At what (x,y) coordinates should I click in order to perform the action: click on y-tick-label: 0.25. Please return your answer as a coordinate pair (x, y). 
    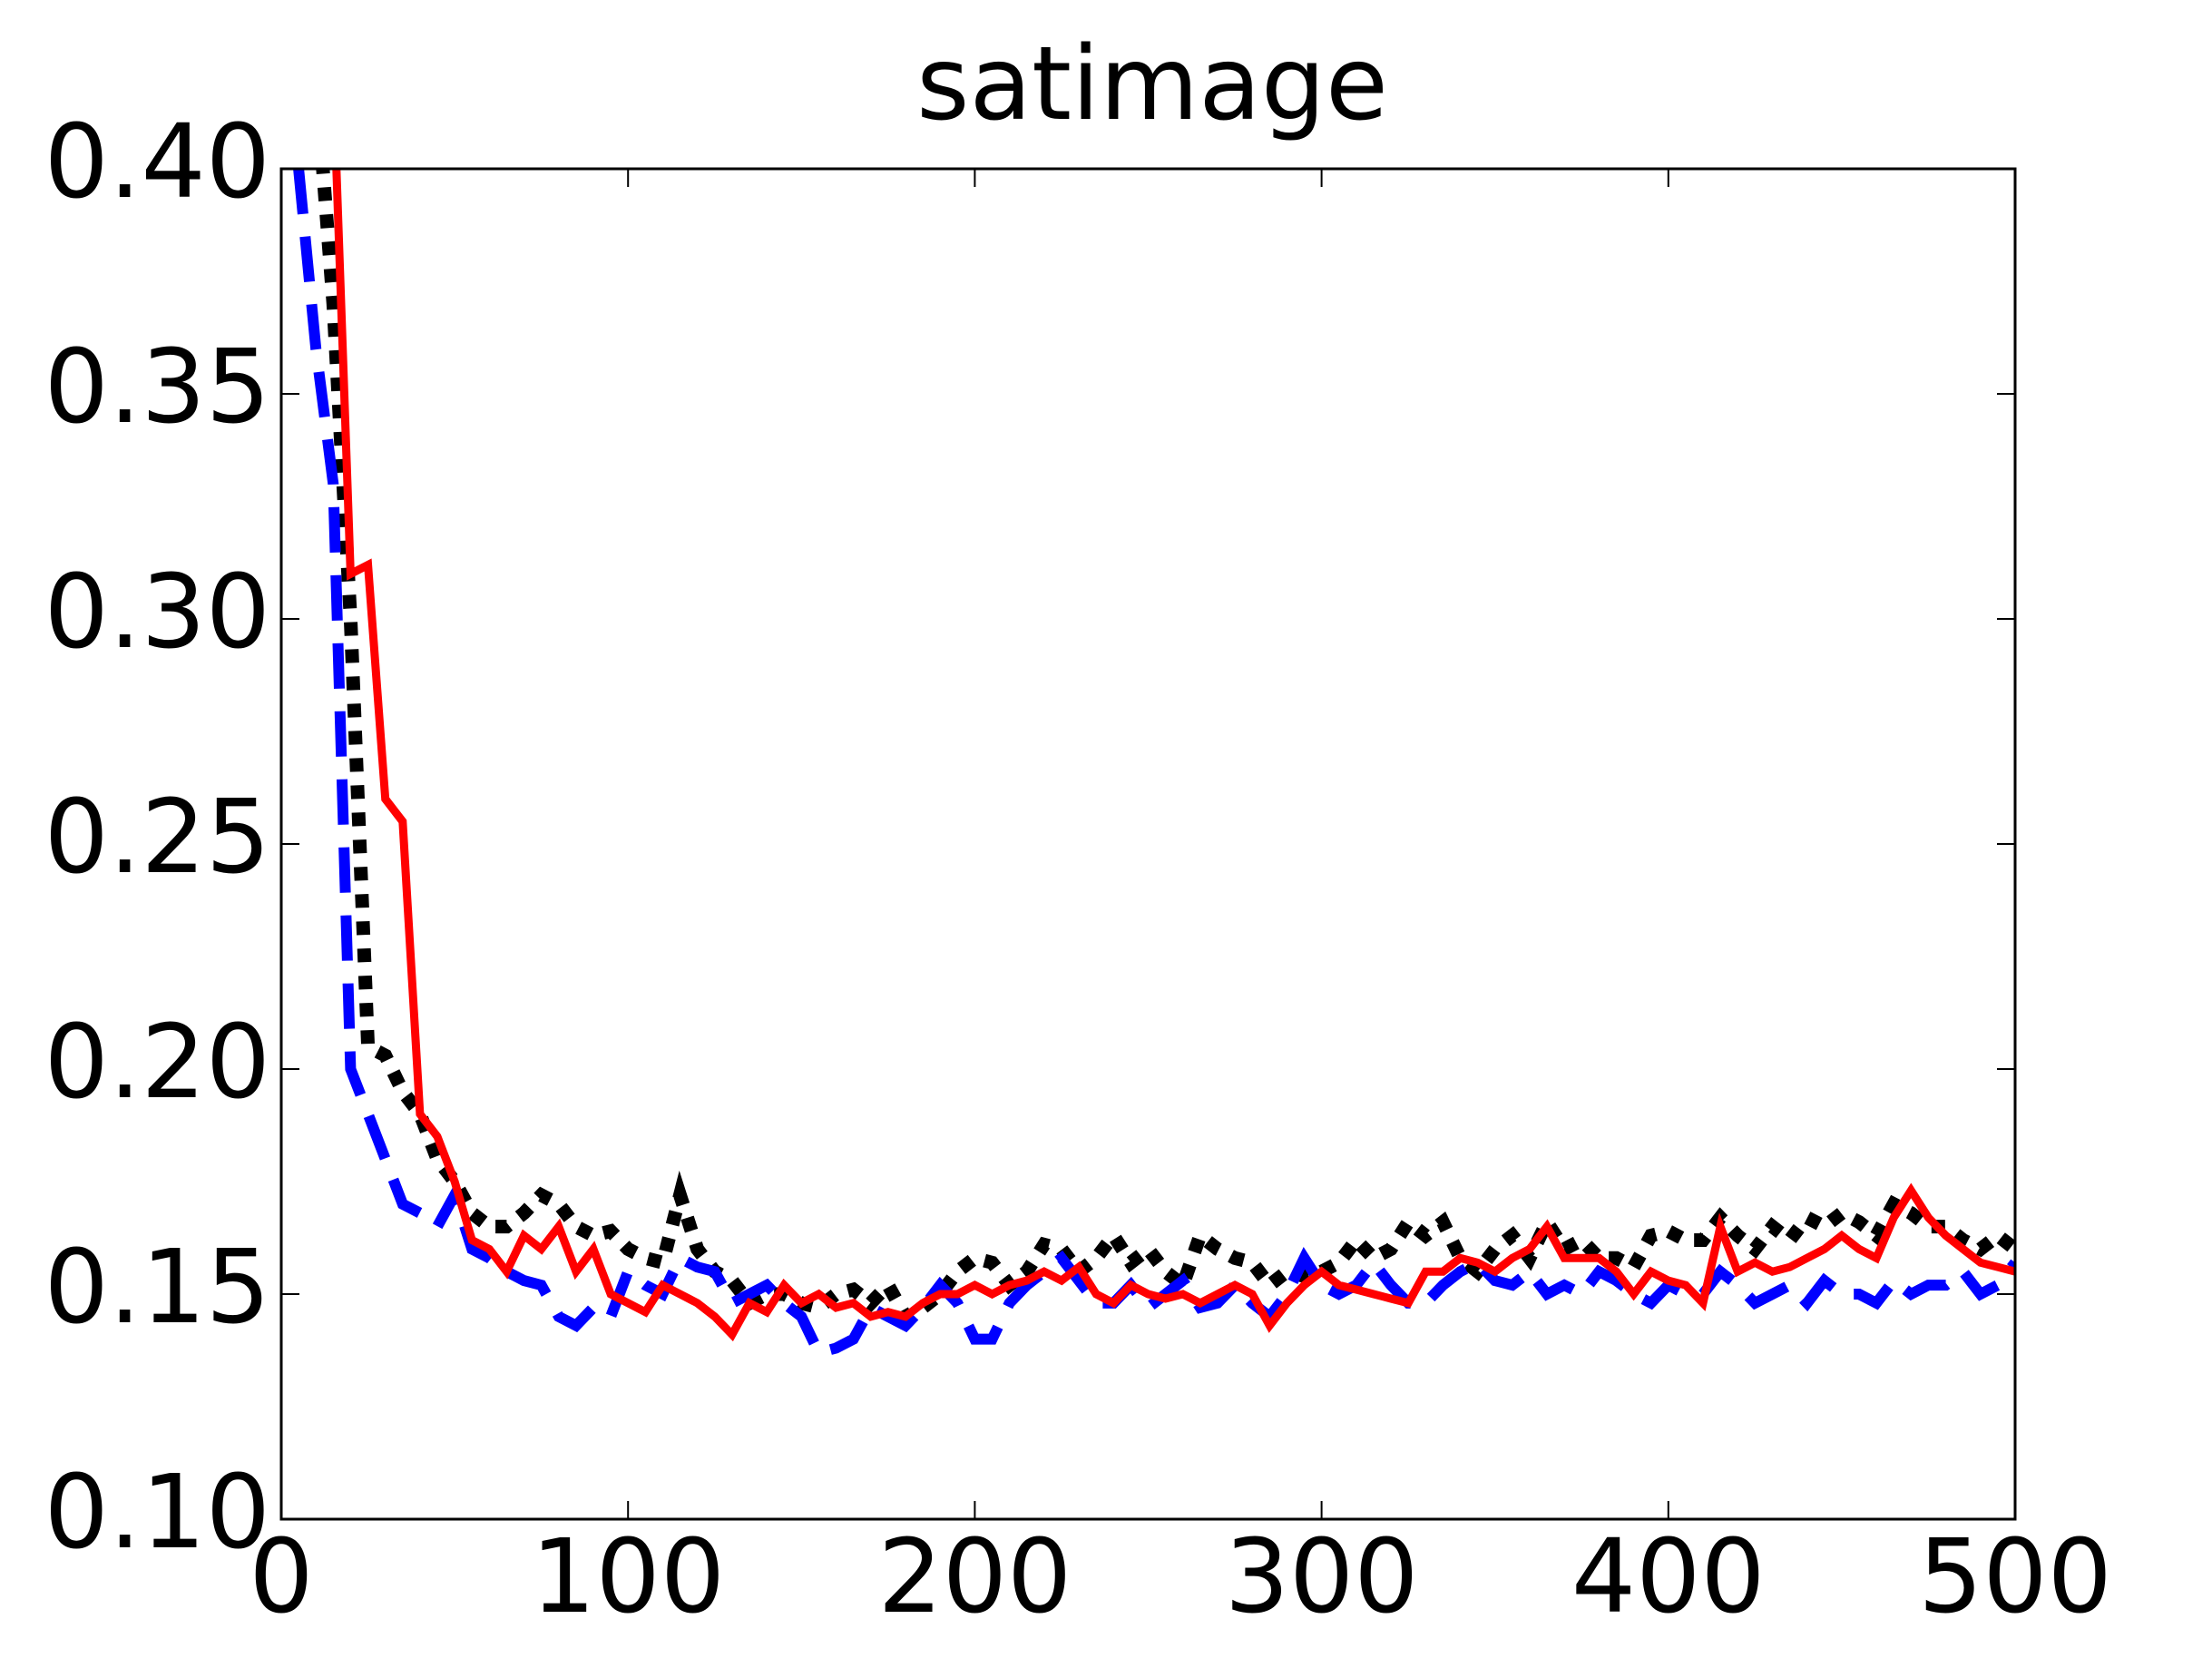
    Looking at the image, I should click on (157, 838).